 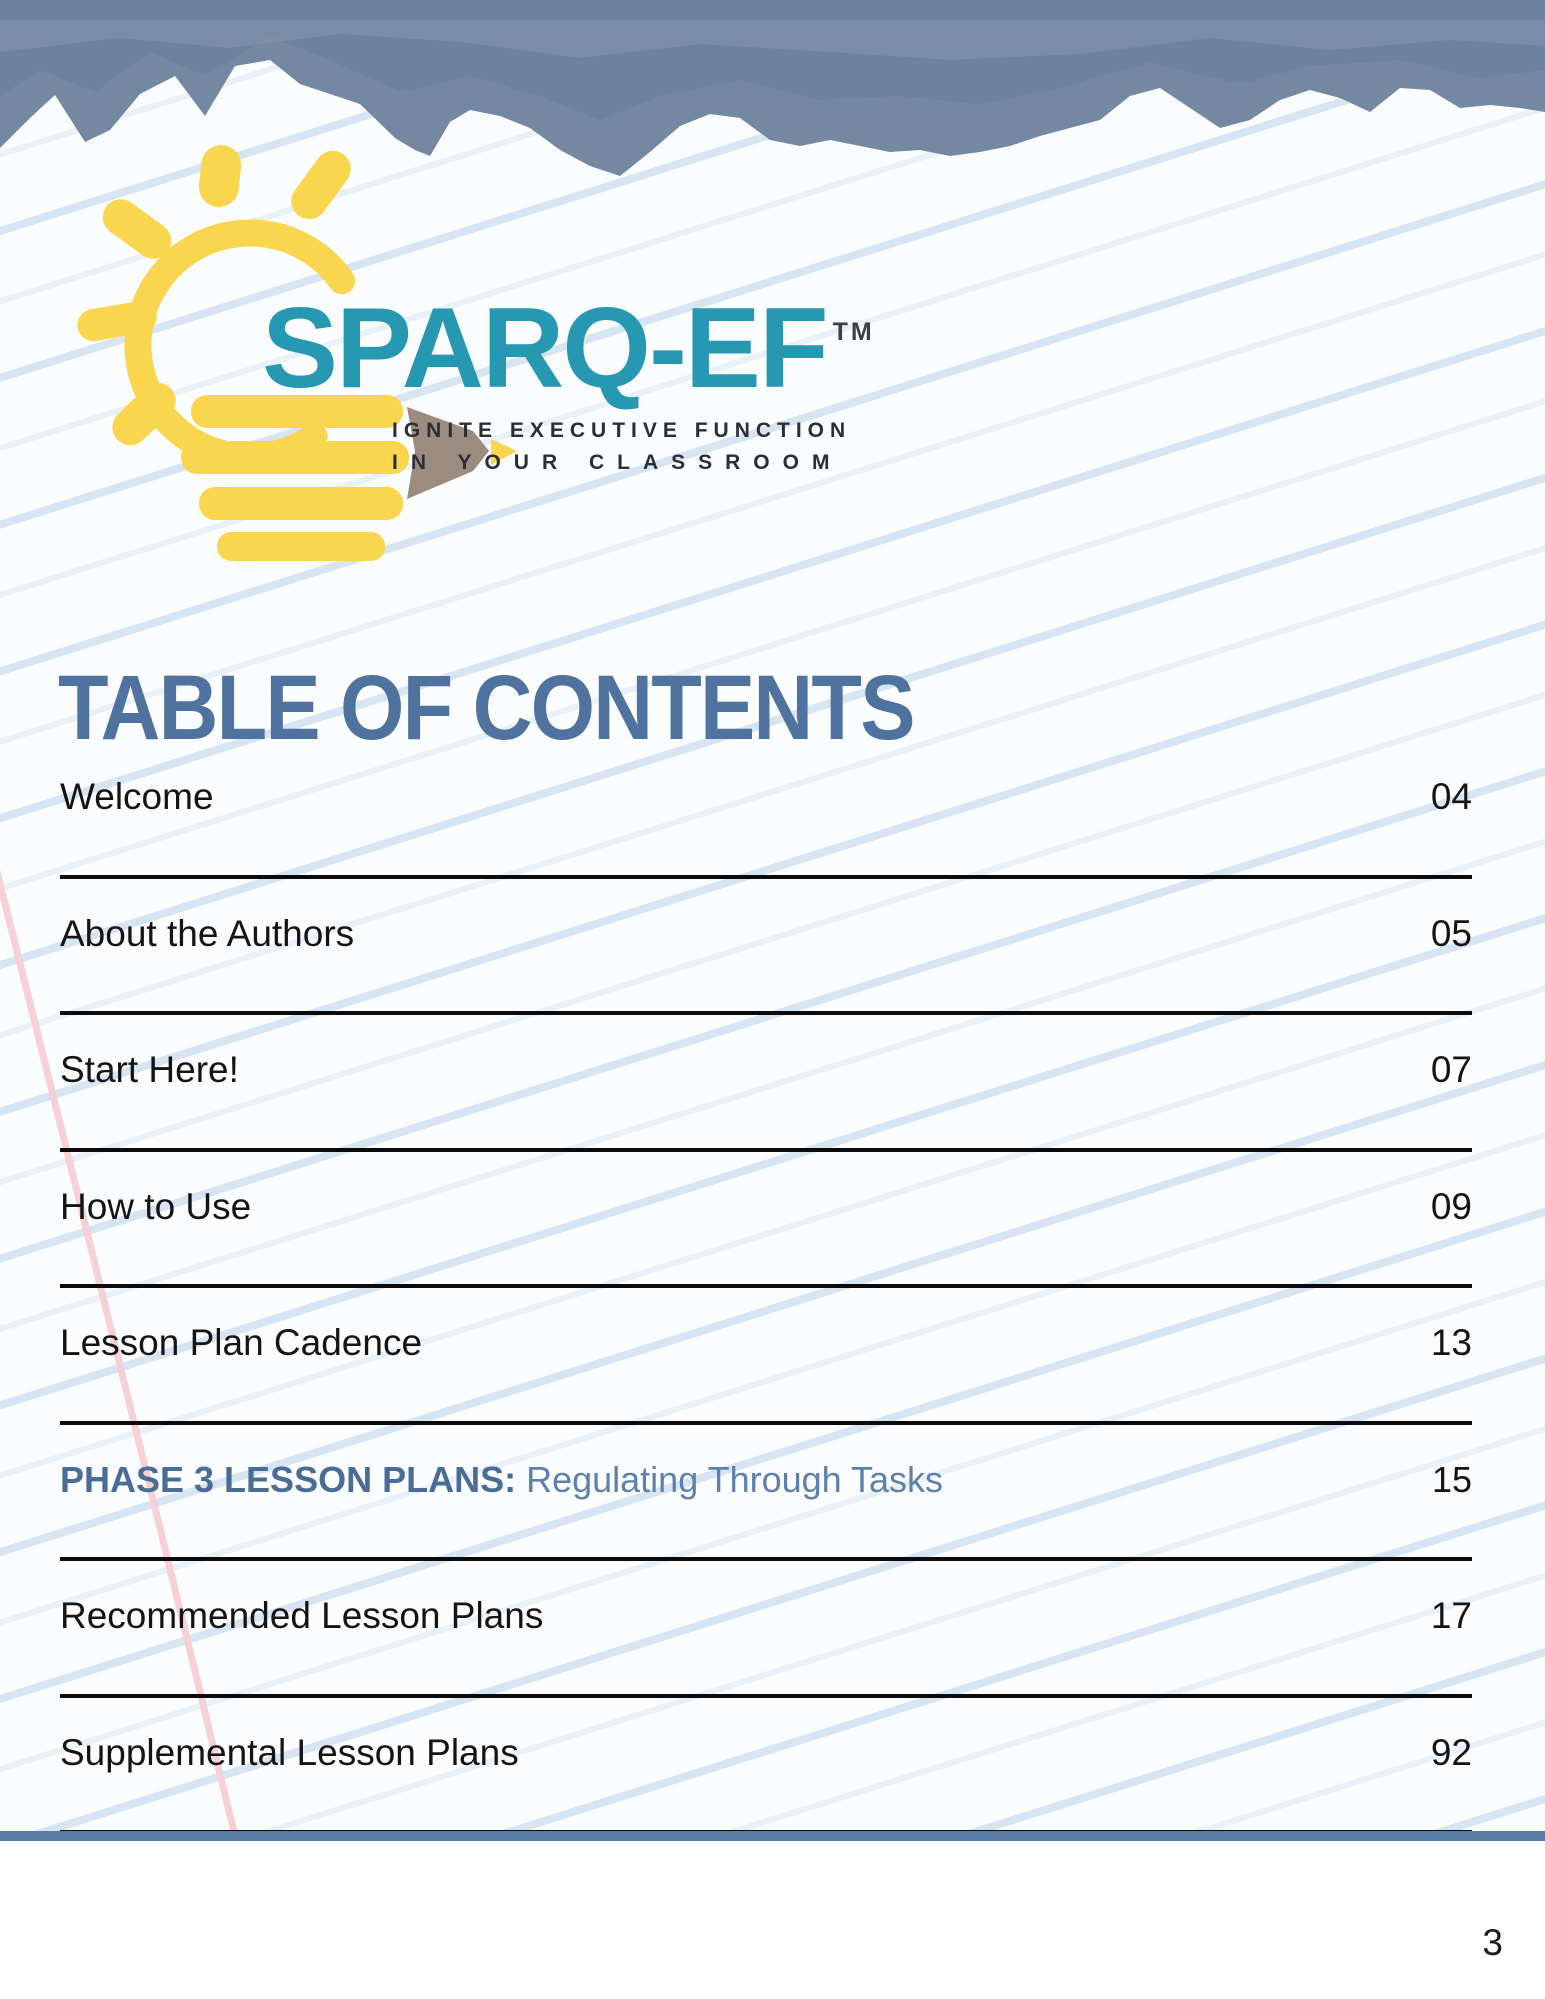 I want to click on toc-entry-page-number: 09, so click(x=1451, y=1206).